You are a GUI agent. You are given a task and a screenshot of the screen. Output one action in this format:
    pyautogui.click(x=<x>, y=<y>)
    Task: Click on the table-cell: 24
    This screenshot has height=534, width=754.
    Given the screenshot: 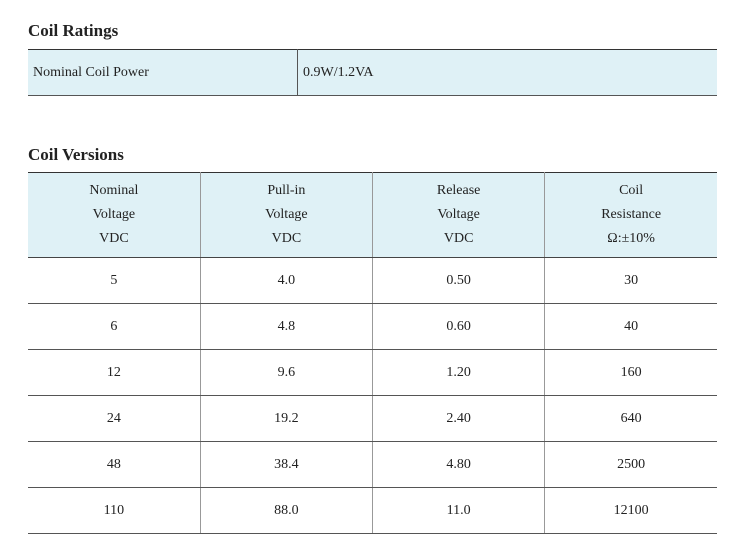 What is the action you would take?
    pyautogui.click(x=114, y=418)
    